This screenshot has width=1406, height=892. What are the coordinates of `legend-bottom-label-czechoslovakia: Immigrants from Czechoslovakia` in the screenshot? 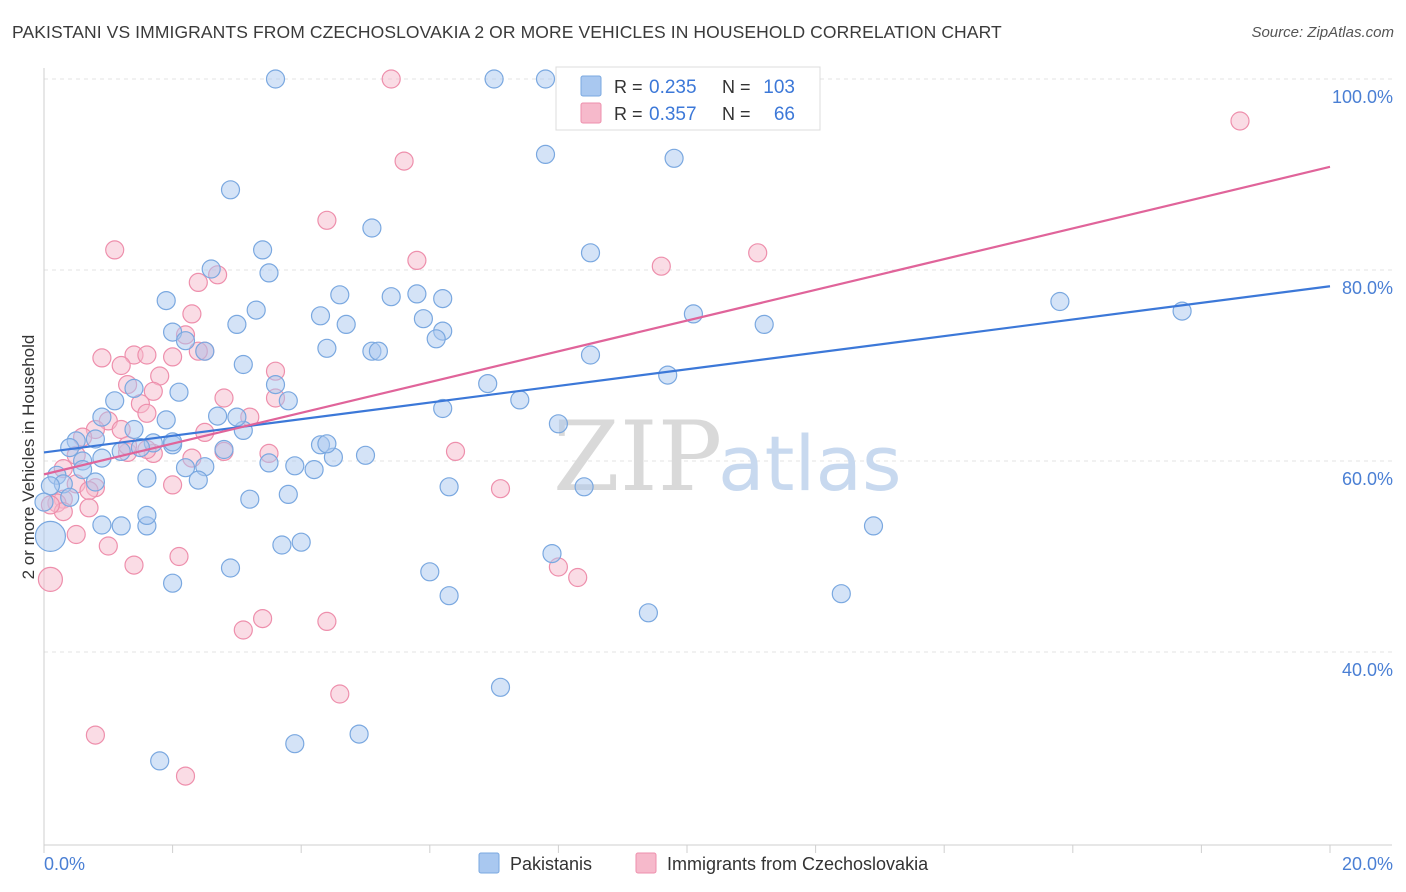 It's located at (798, 864).